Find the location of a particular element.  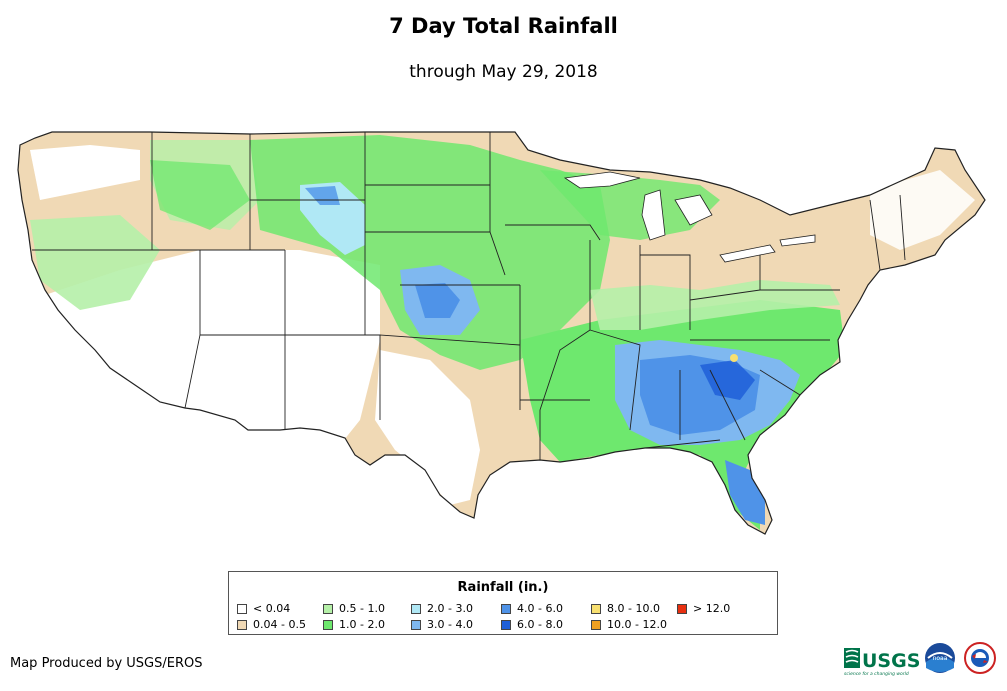

map-title: 7 Day Total Rainfall is located at coordinates (503, 26).